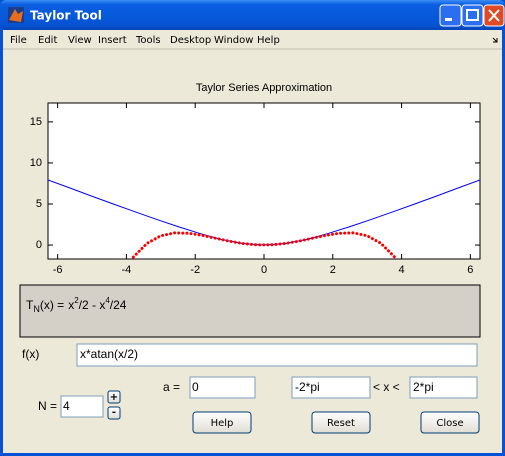  What do you see at coordinates (331, 387) in the screenshot?
I see `xmin-input` at bounding box center [331, 387].